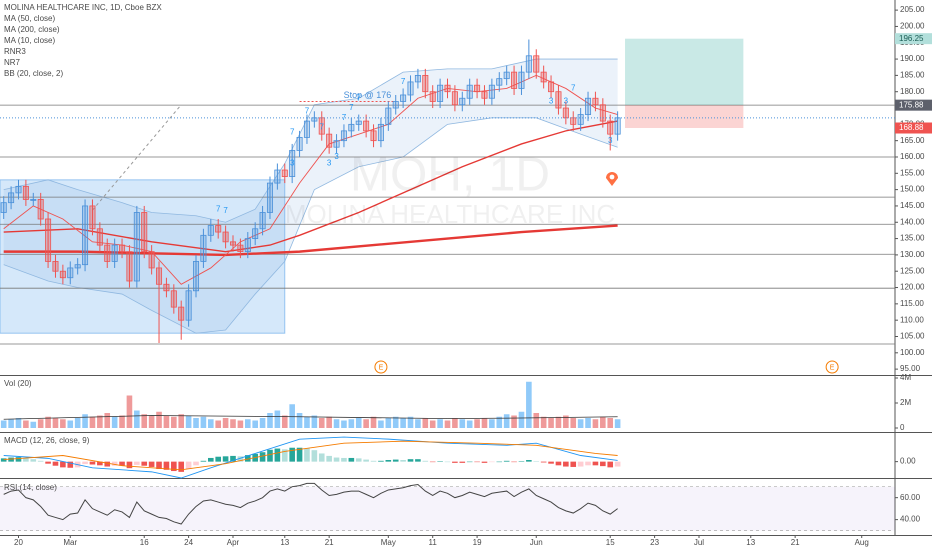  Describe the element at coordinates (310, 503) in the screenshot. I see `rsi-line` at that location.